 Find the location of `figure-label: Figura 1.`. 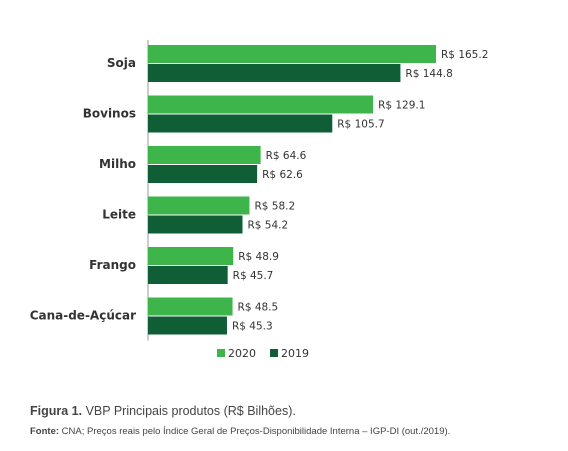

figure-label: Figura 1. is located at coordinates (56, 411).